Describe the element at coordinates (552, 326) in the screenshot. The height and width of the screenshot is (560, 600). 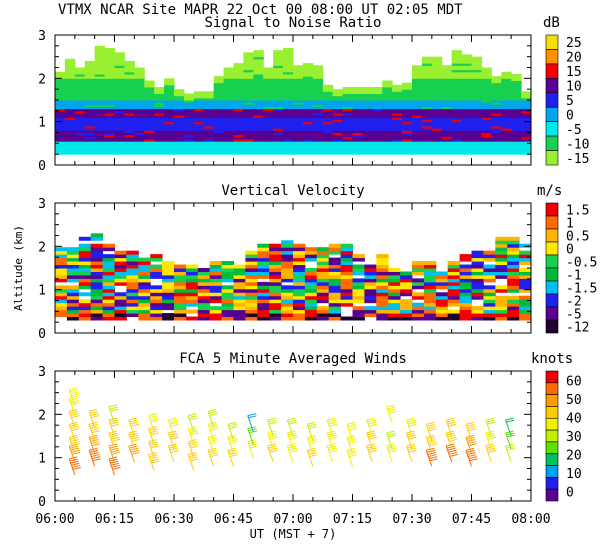
I see `vv-cbar-swatch` at that location.